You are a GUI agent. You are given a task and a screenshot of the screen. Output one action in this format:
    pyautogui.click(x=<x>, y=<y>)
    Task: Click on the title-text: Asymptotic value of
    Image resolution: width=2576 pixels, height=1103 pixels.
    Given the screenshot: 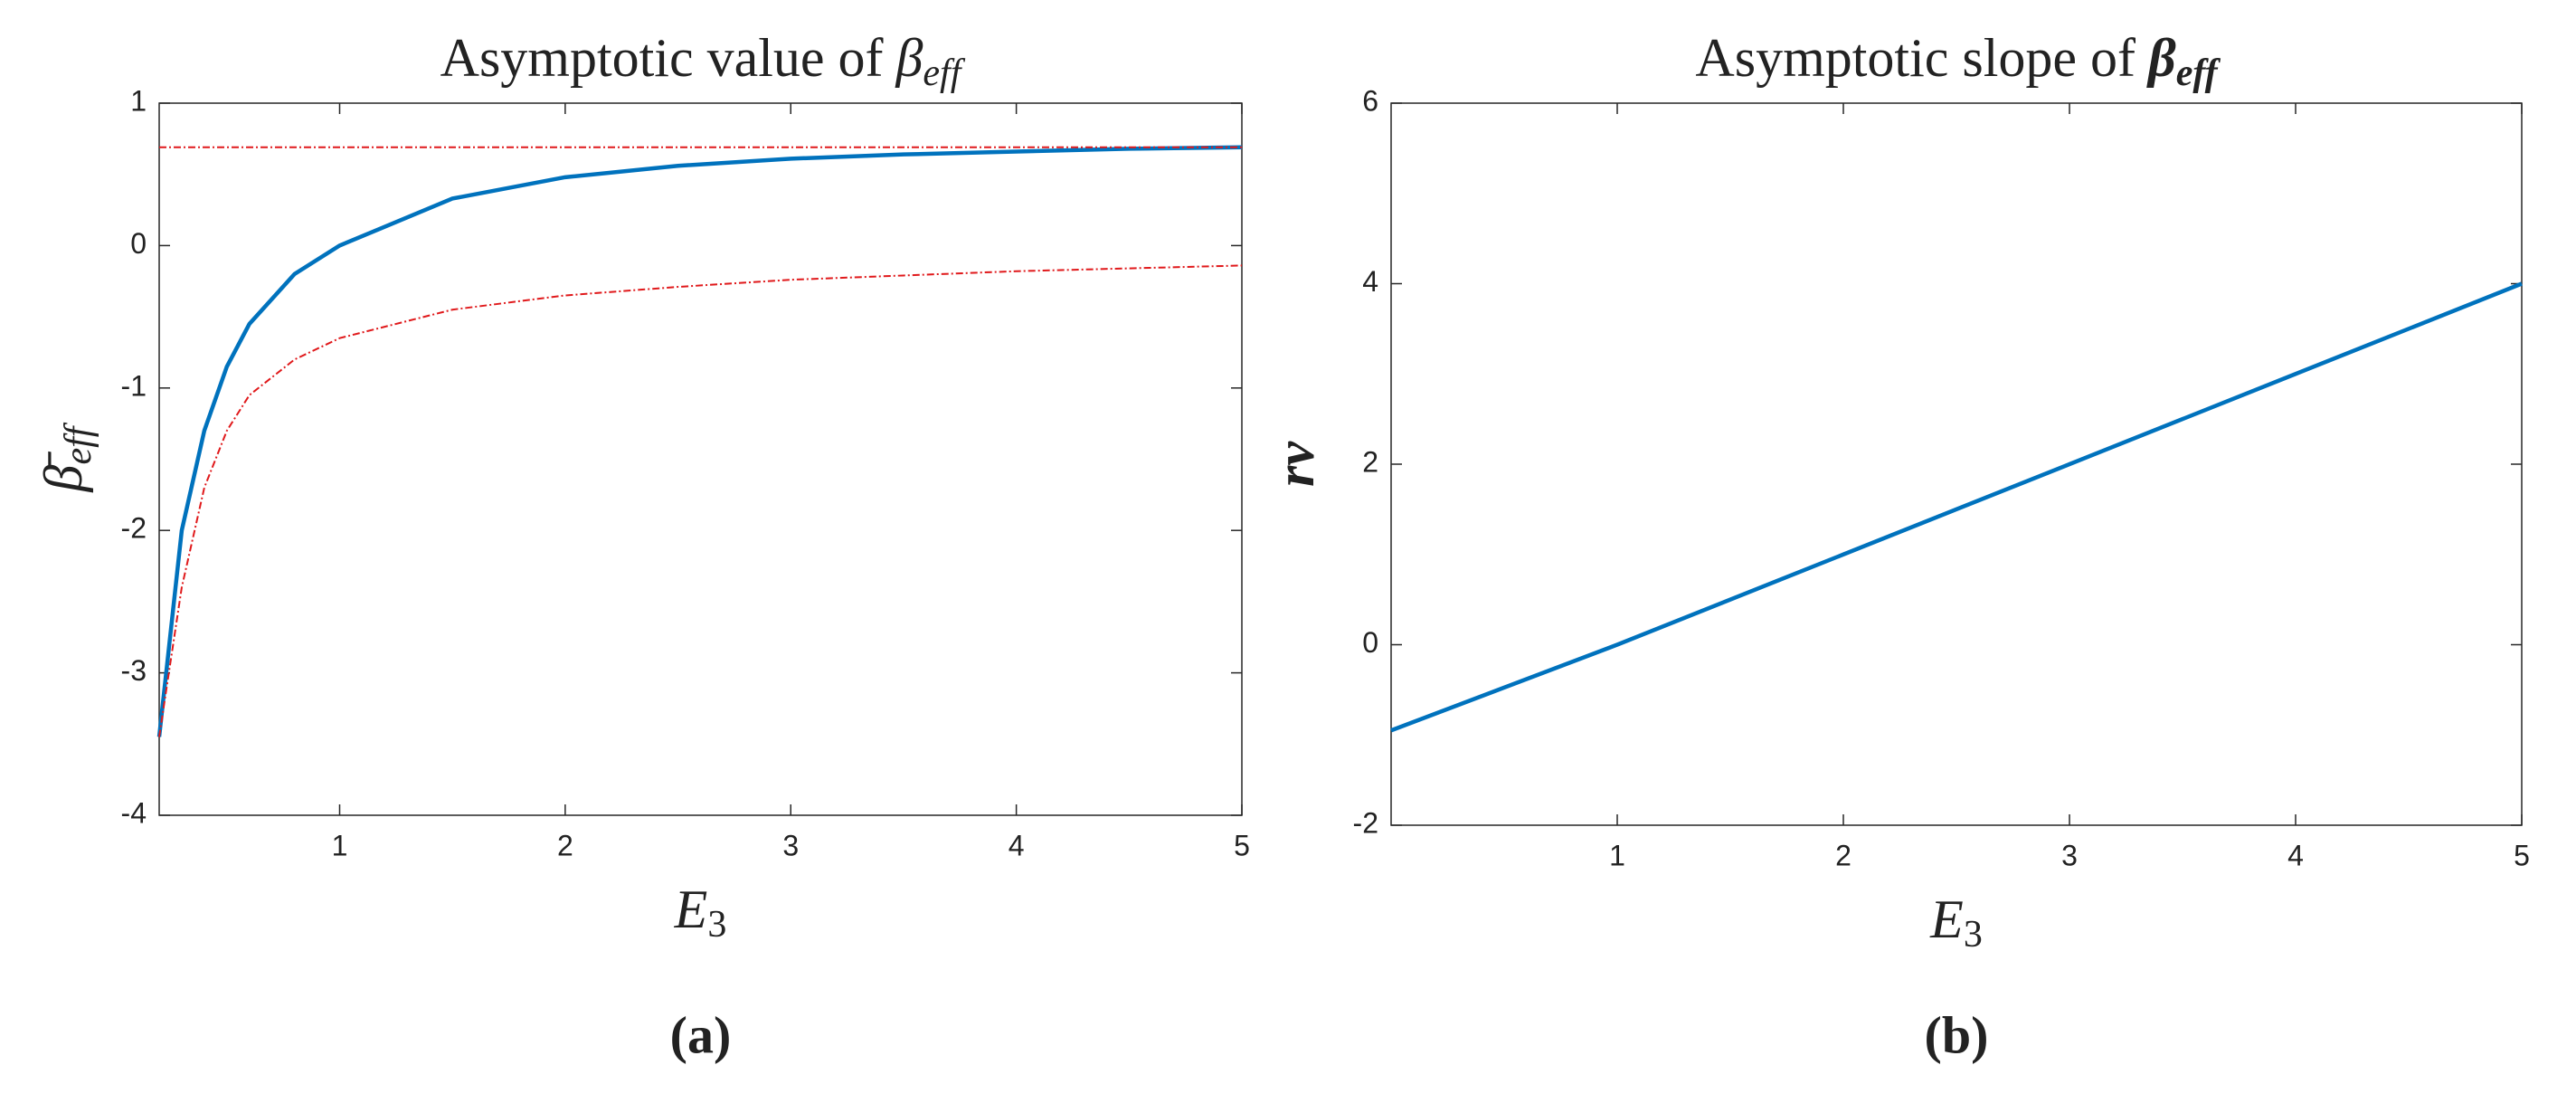 What is the action you would take?
    pyautogui.click(x=662, y=58)
    